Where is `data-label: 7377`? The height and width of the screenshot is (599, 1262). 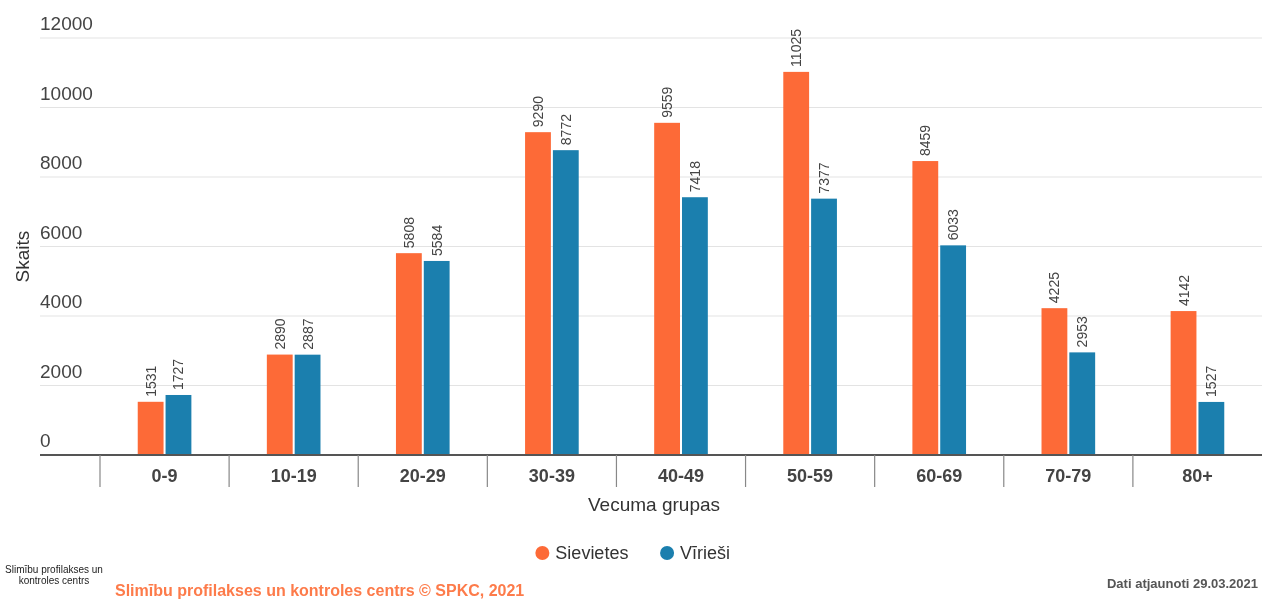
data-label: 7377 is located at coordinates (824, 178).